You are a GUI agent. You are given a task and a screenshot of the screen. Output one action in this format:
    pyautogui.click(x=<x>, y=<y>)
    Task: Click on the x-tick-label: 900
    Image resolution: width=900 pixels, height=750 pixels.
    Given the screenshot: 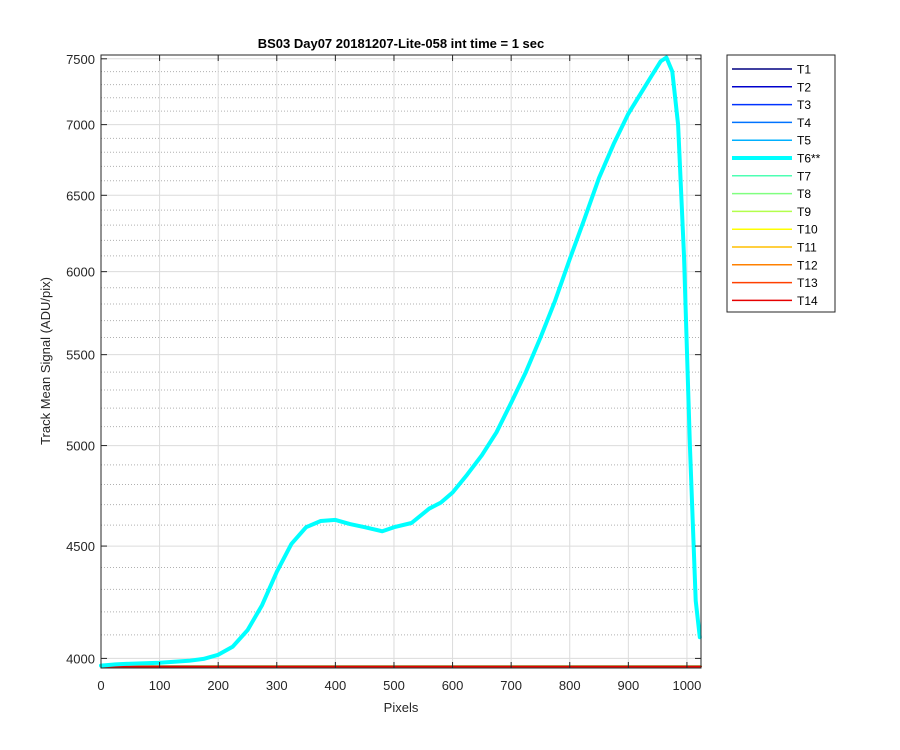 What is the action you would take?
    pyautogui.click(x=628, y=685)
    